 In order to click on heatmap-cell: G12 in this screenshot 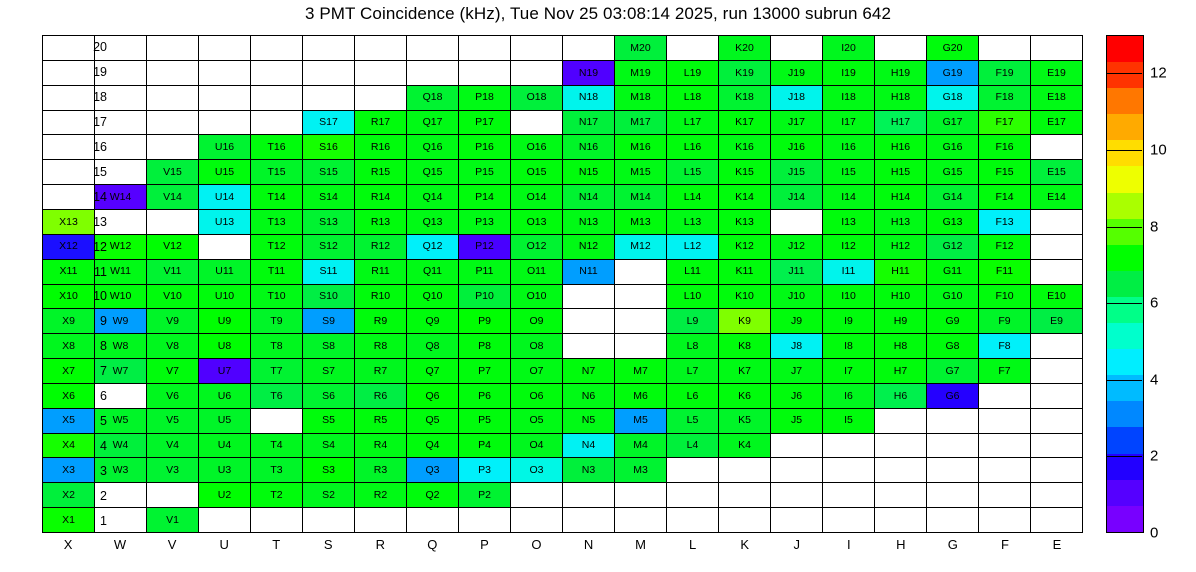, I will do `click(953, 247)`.